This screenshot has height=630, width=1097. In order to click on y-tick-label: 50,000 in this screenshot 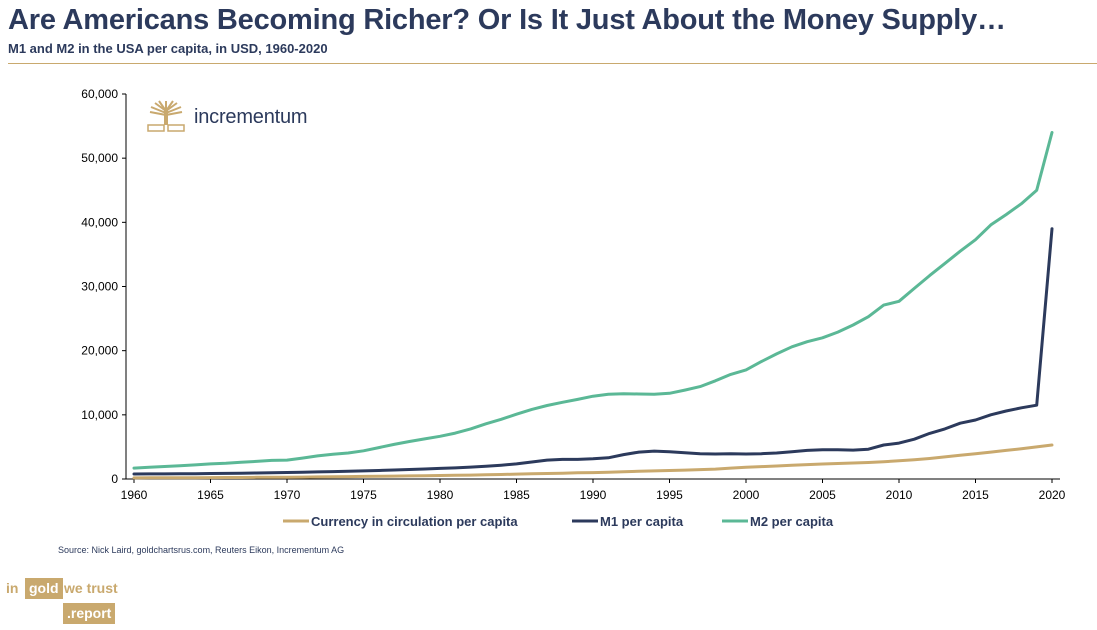, I will do `click(99, 158)`.